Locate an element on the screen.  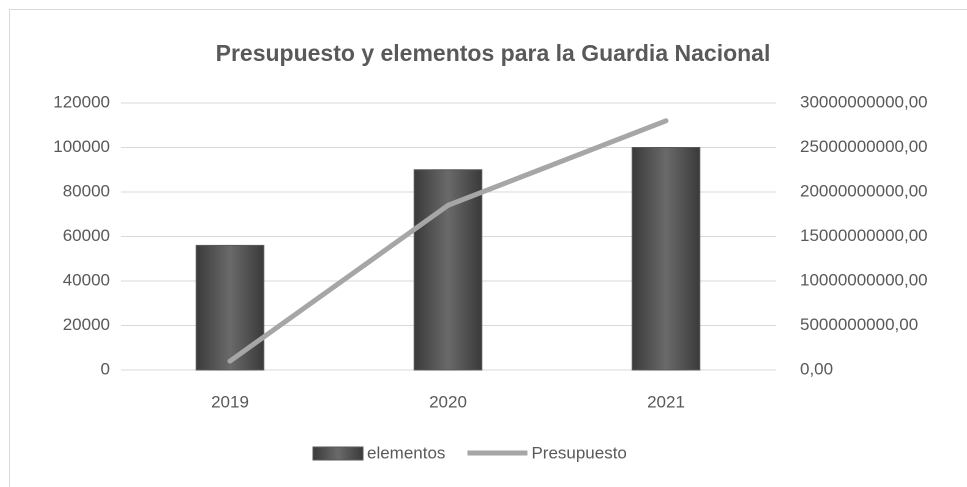
y-tick-label: 20000 is located at coordinates (86, 324).